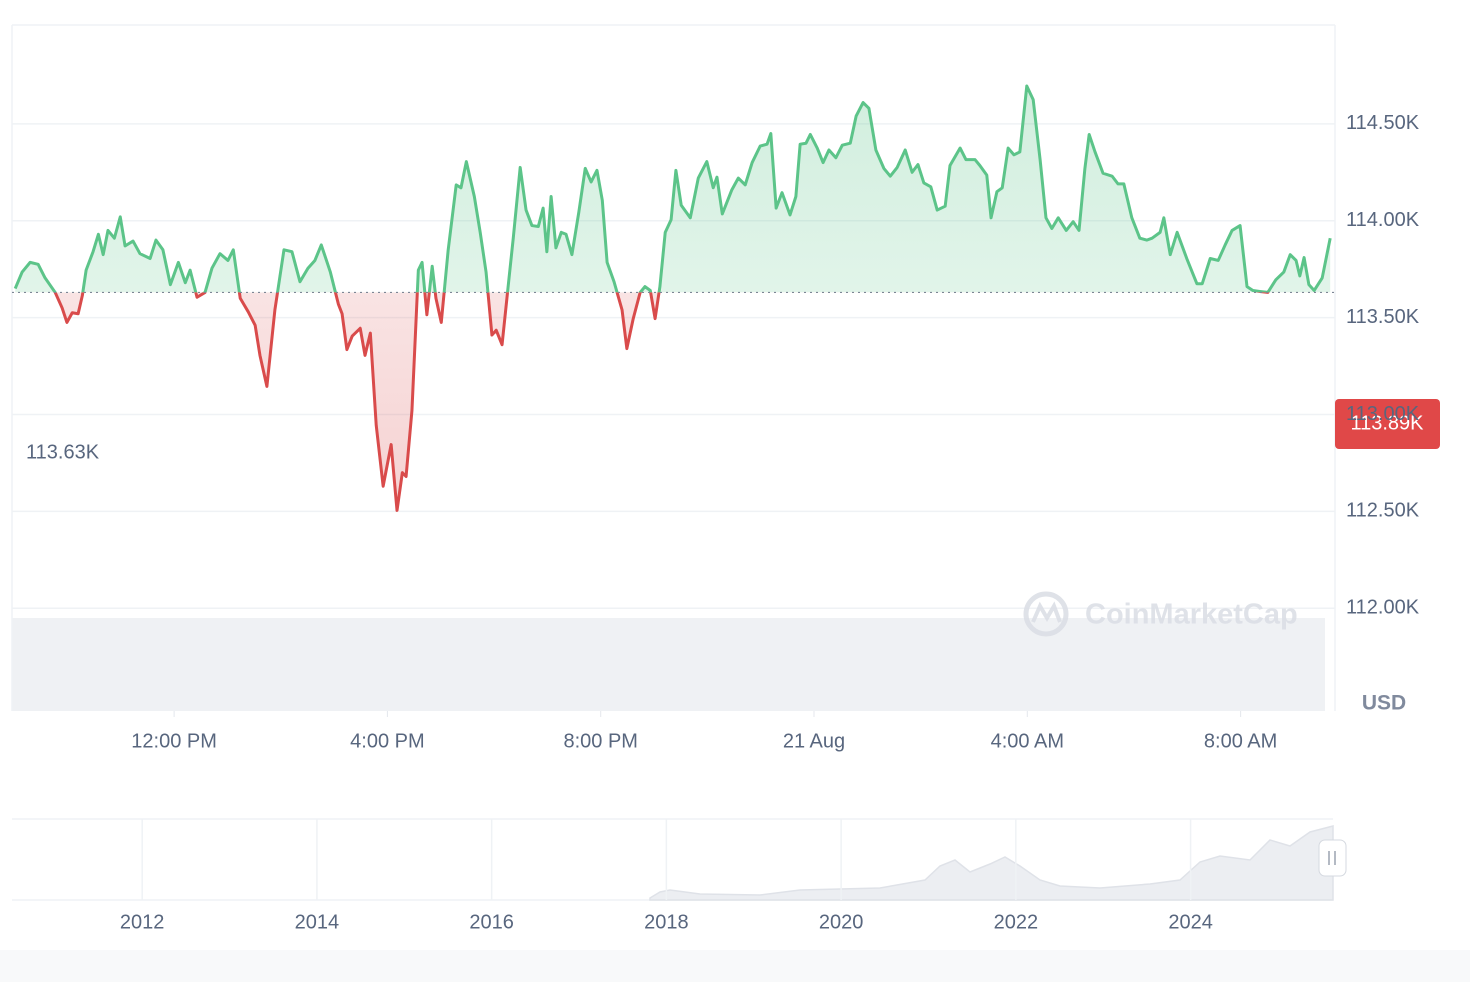 The image size is (1470, 982). What do you see at coordinates (1384, 703) in the screenshot?
I see `currency-label: USD` at bounding box center [1384, 703].